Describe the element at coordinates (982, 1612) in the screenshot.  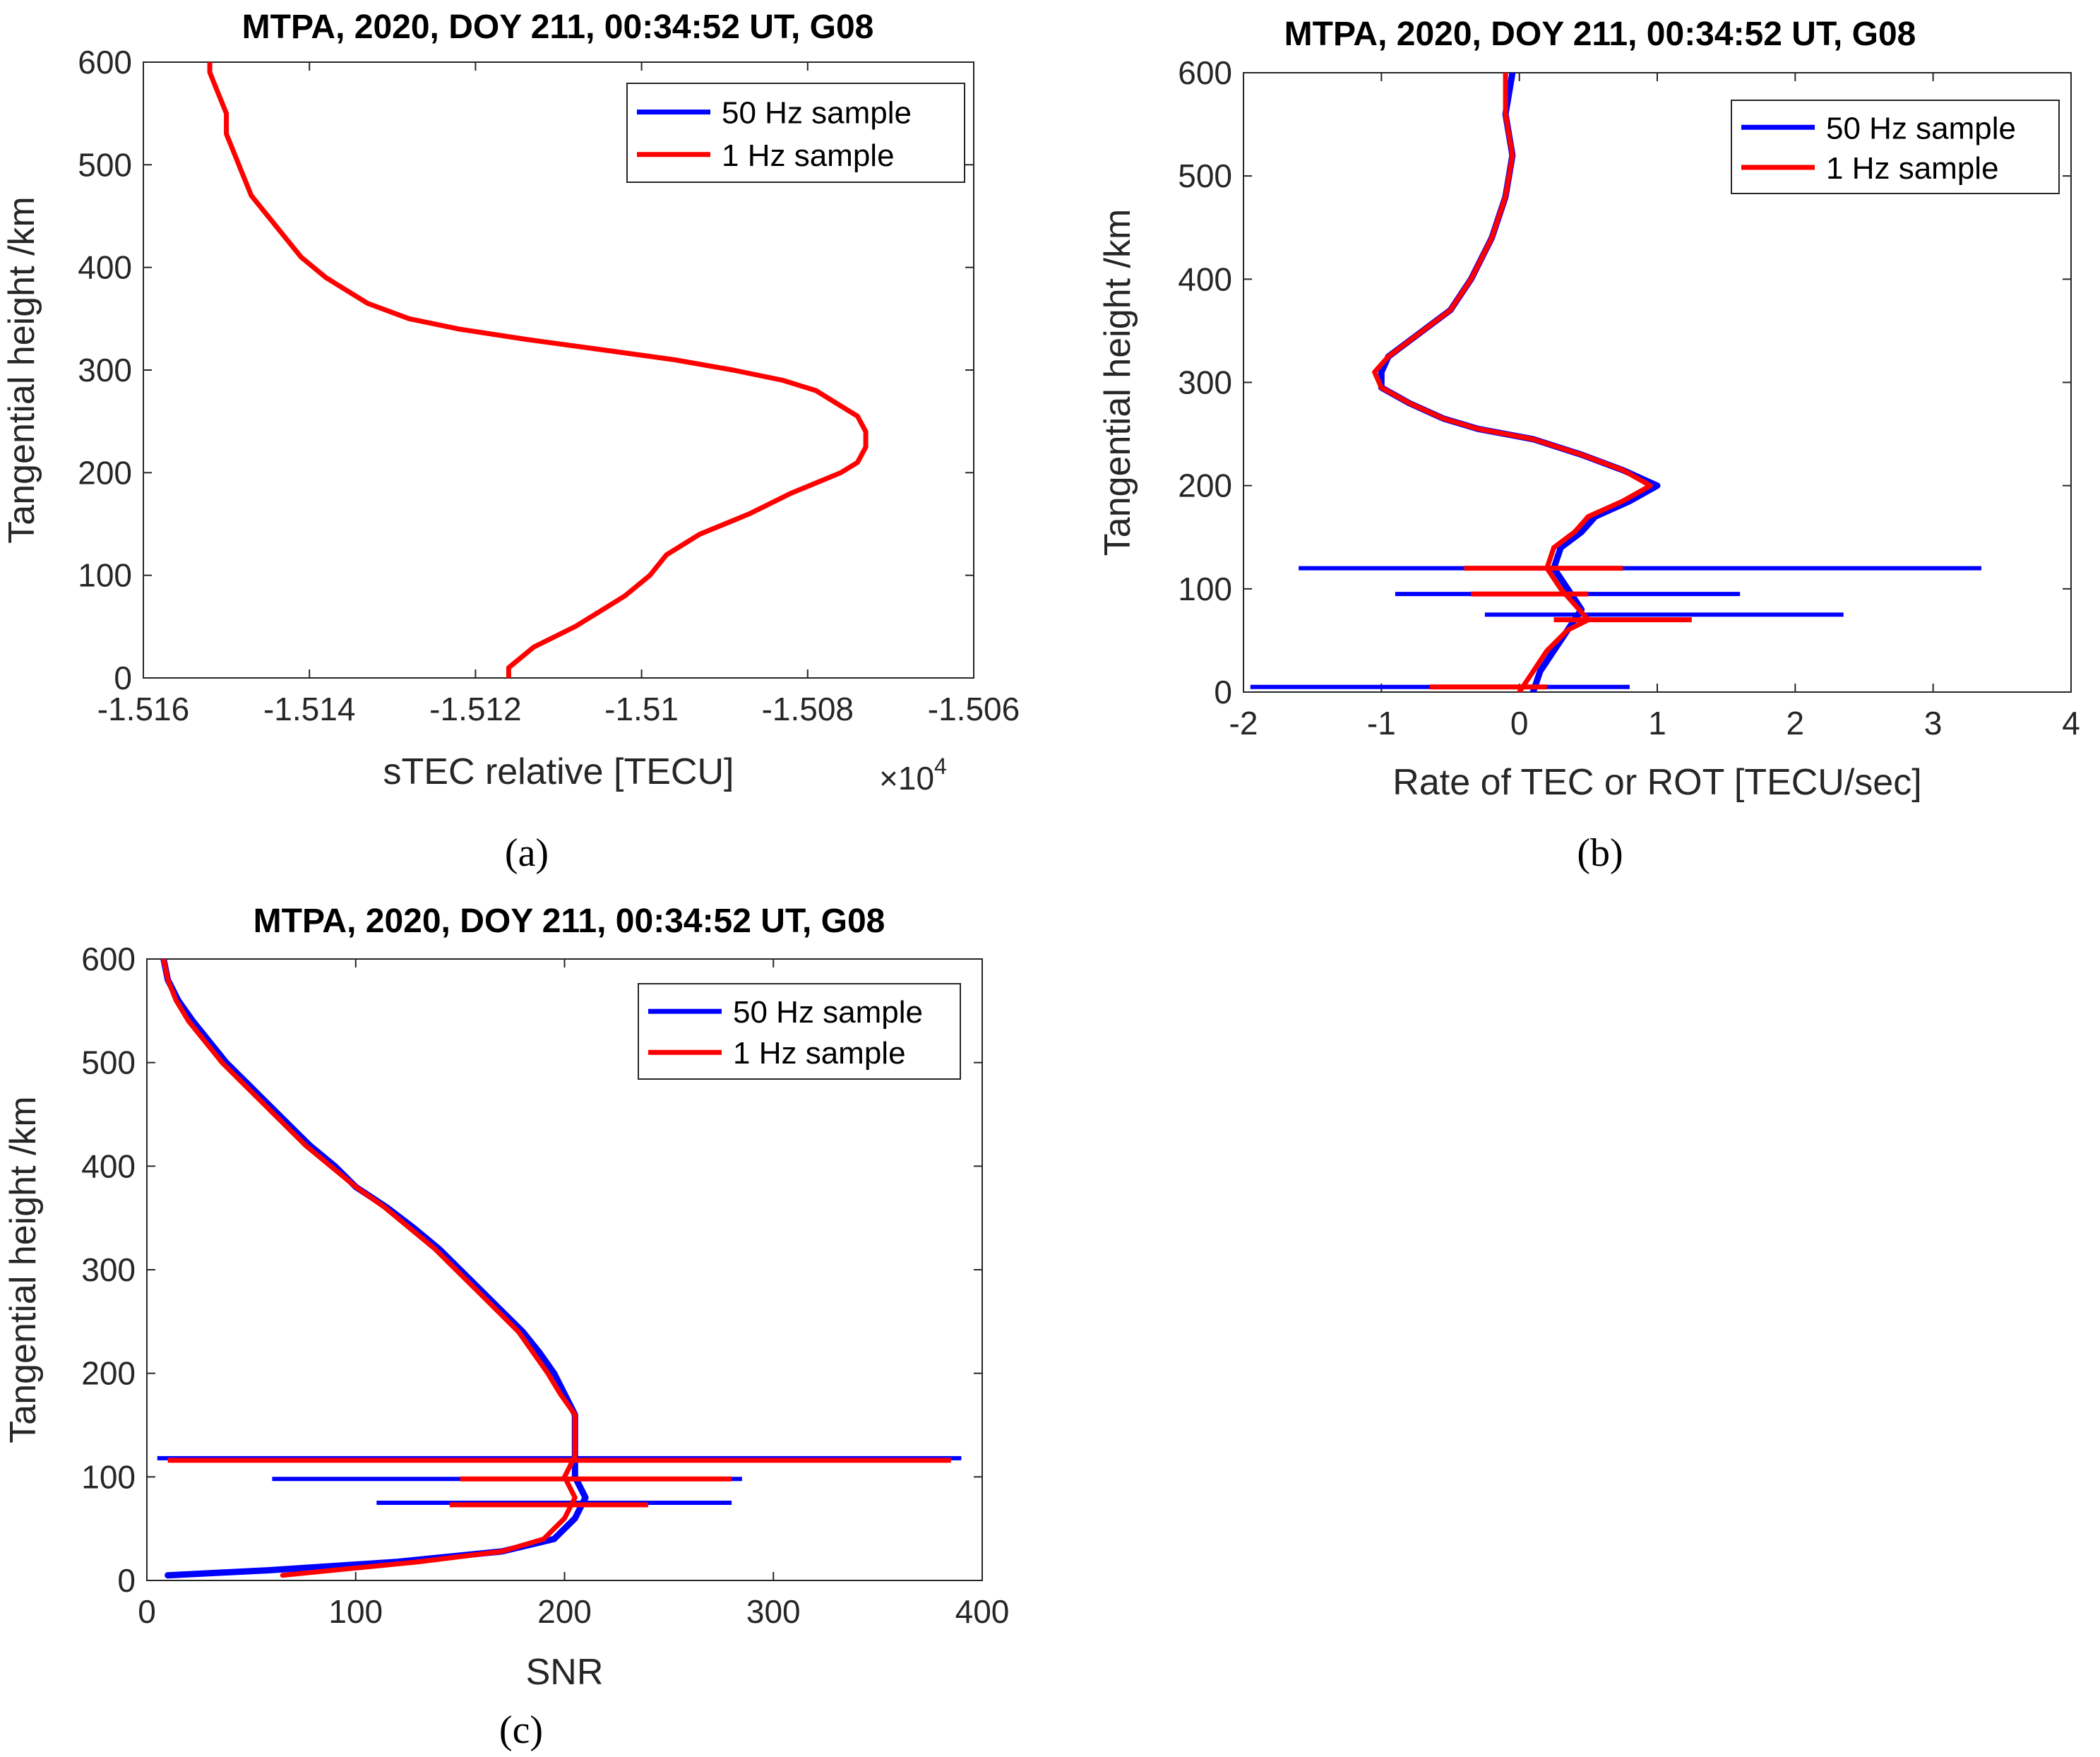
I see `x-tick-label: 400` at that location.